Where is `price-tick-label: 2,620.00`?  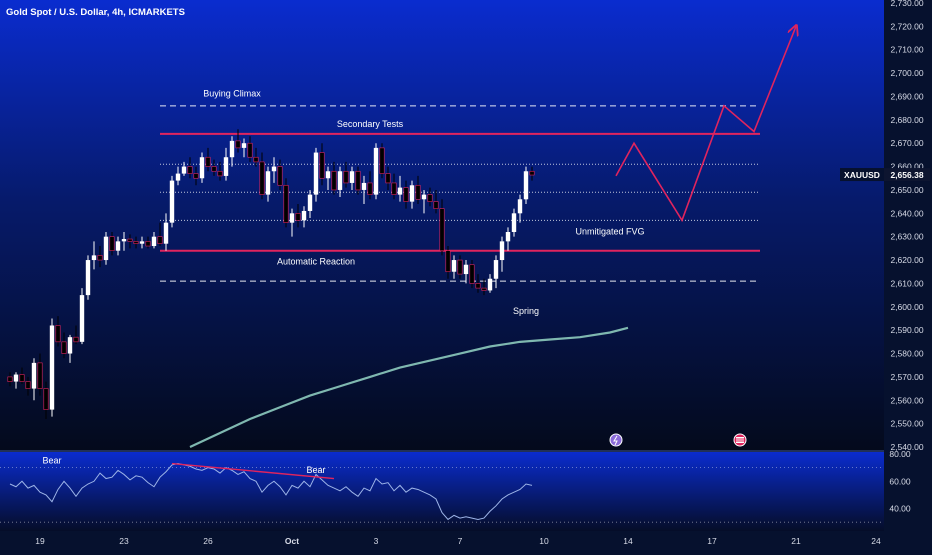
price-tick-label: 2,620.00 is located at coordinates (906, 260).